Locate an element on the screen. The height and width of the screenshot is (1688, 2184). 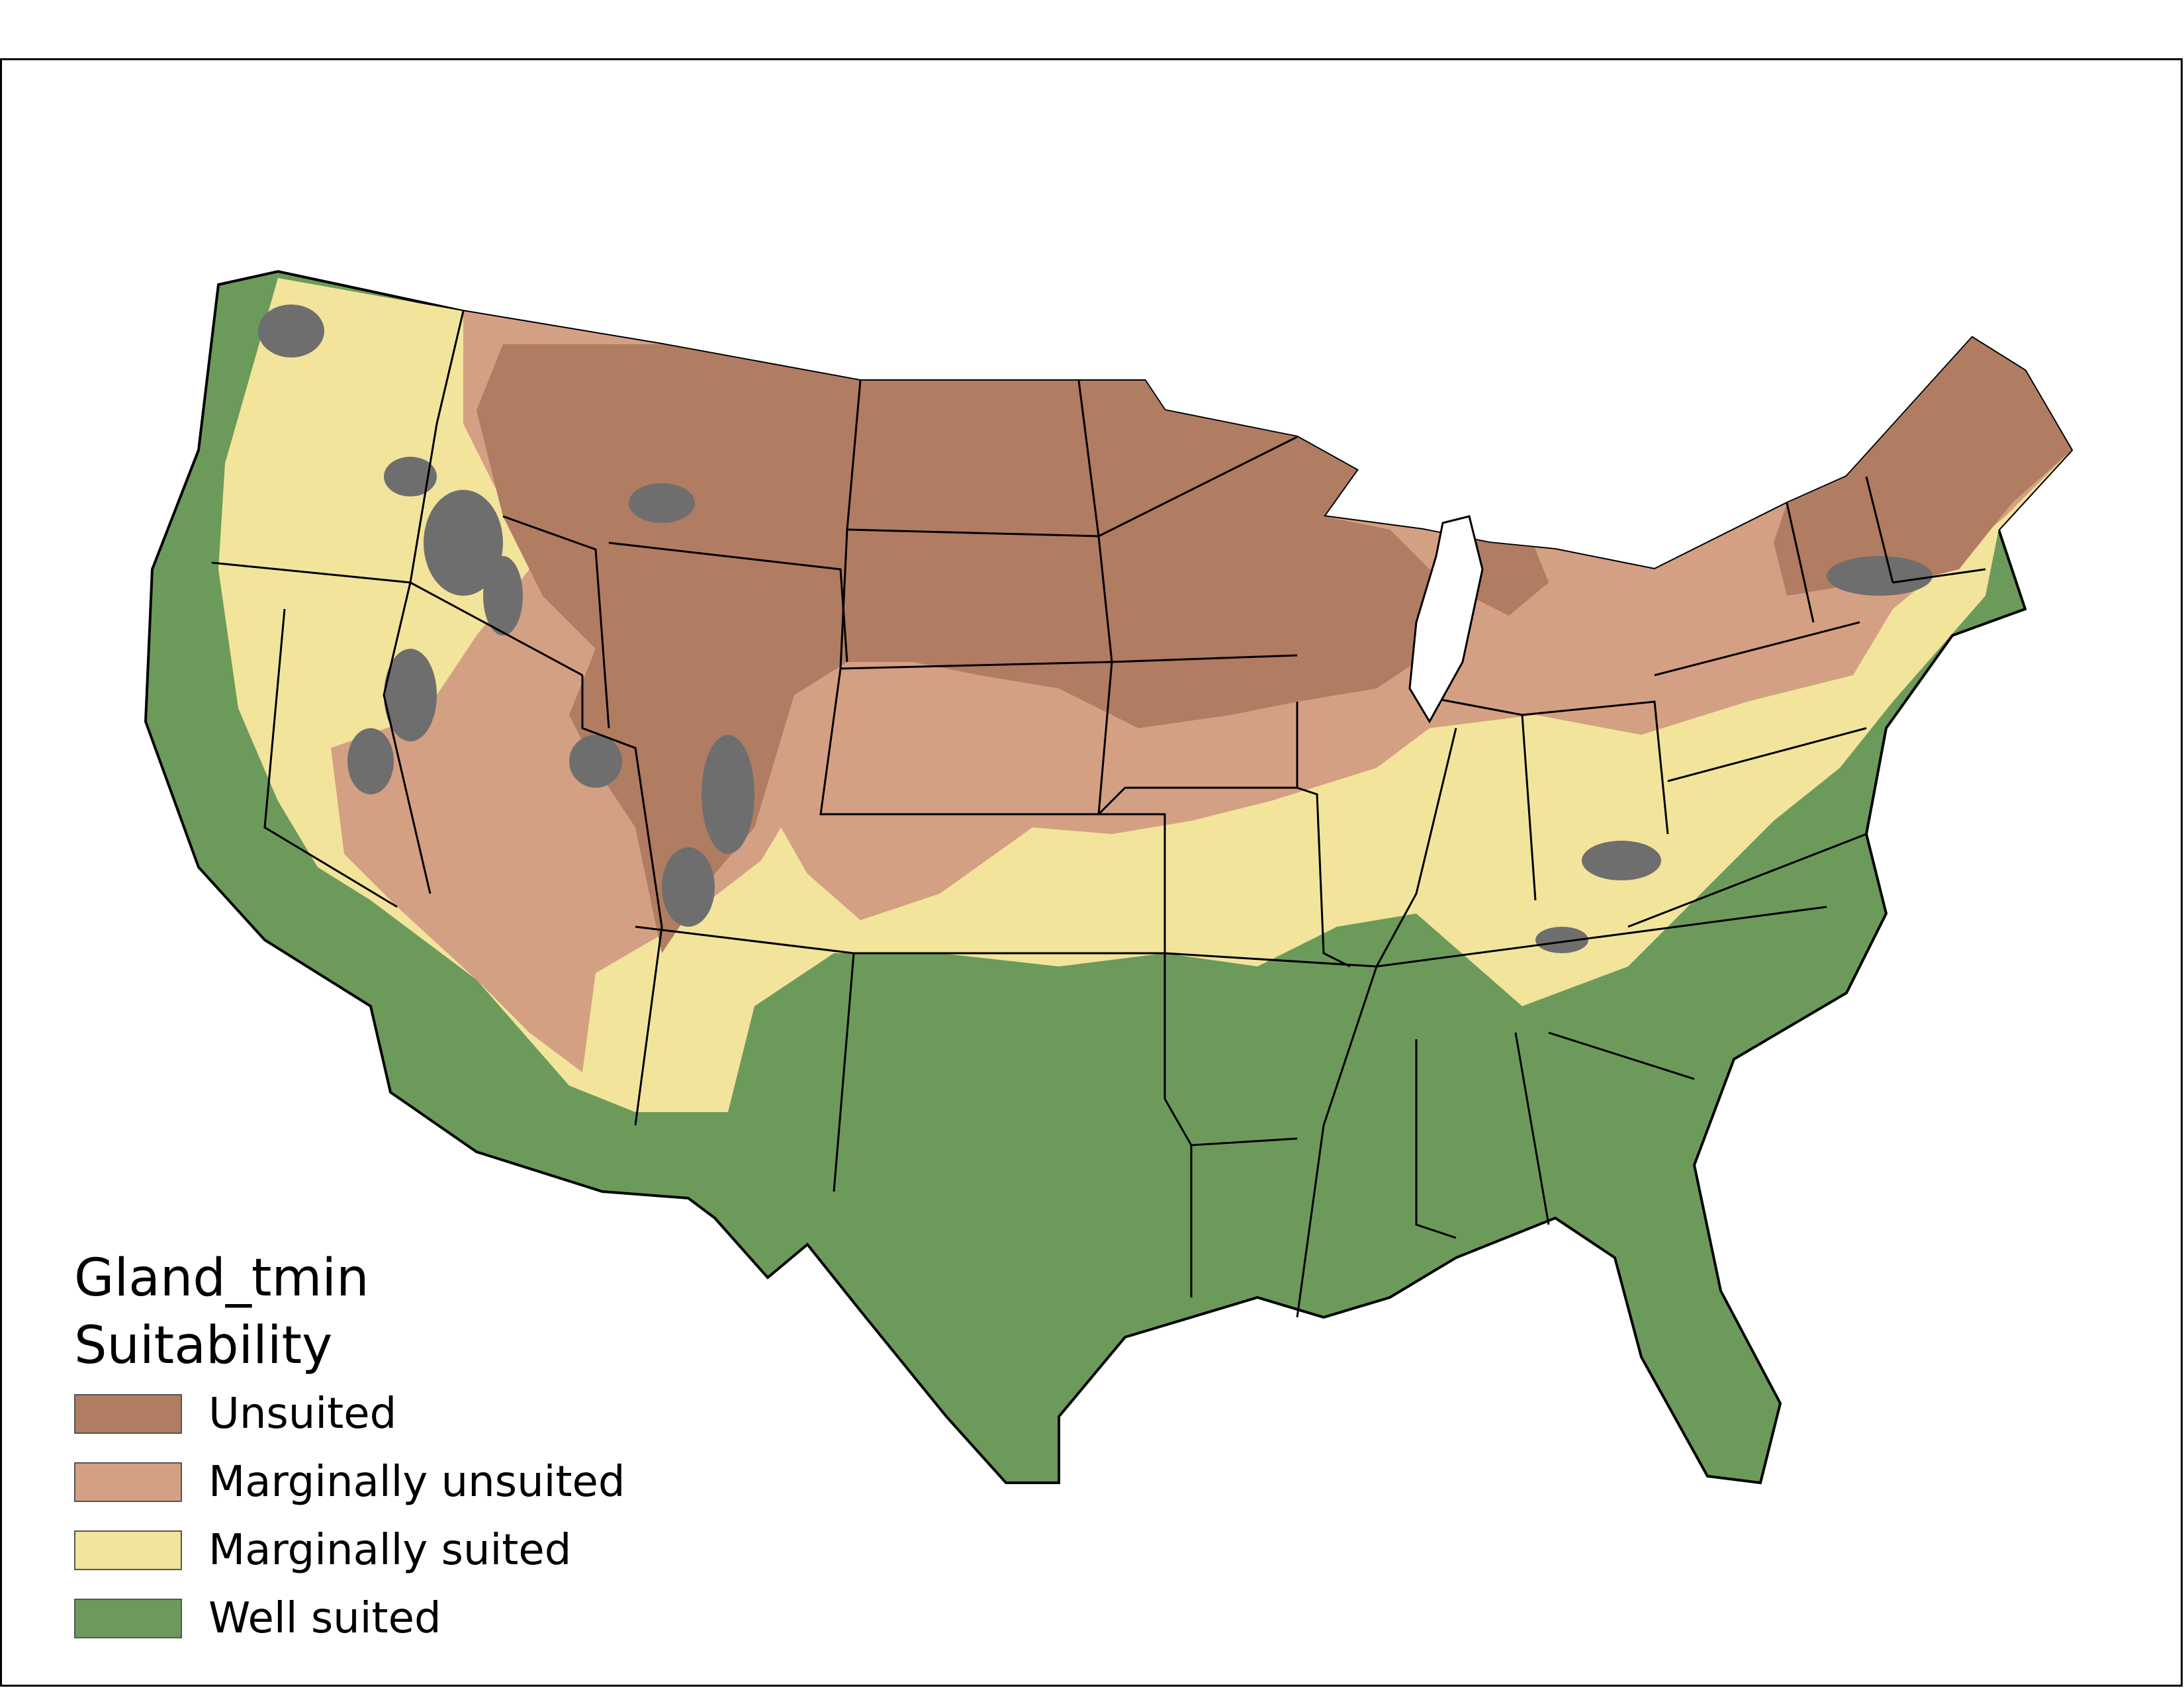
legend-item-marginally-unsuited: Marginally unsuited is located at coordinates (405, 1482).